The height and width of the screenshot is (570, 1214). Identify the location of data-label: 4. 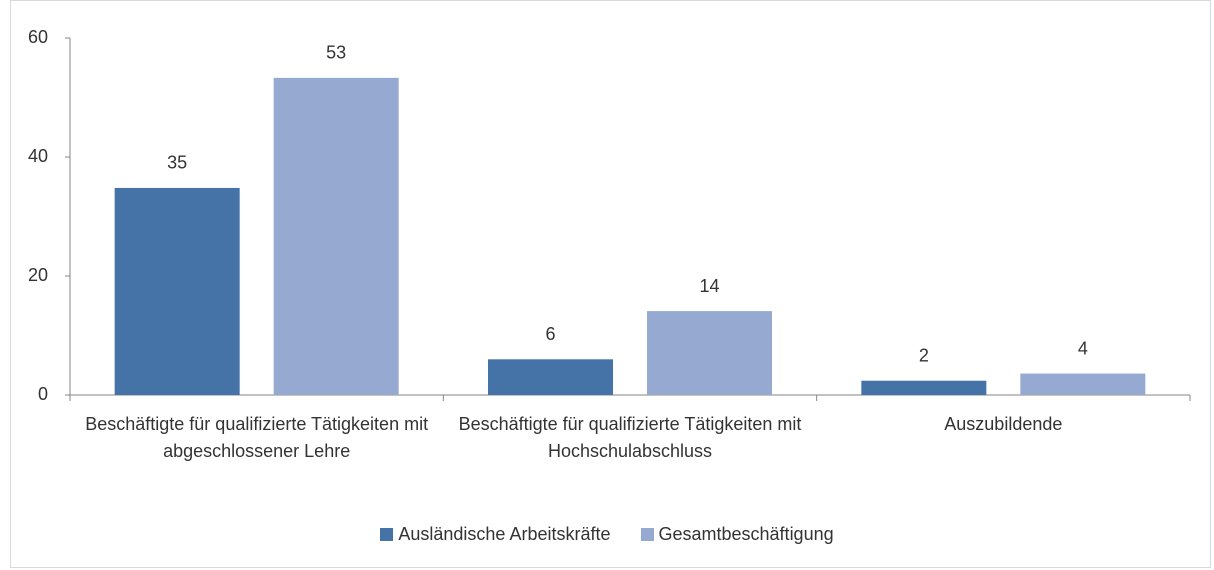
(1083, 348).